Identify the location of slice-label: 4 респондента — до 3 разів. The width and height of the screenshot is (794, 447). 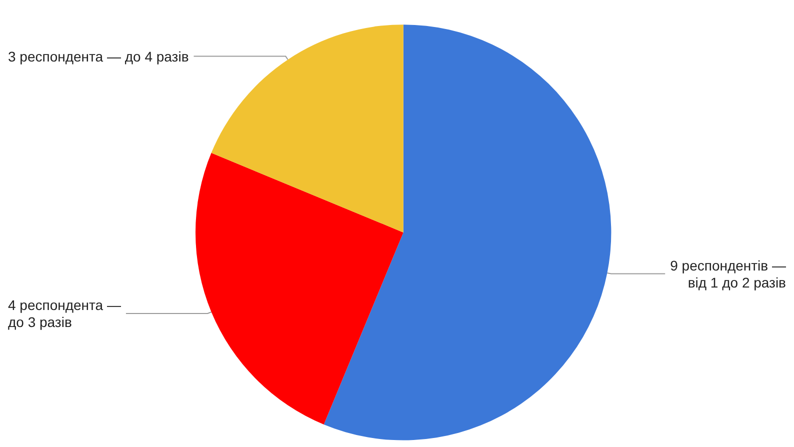
(64, 313).